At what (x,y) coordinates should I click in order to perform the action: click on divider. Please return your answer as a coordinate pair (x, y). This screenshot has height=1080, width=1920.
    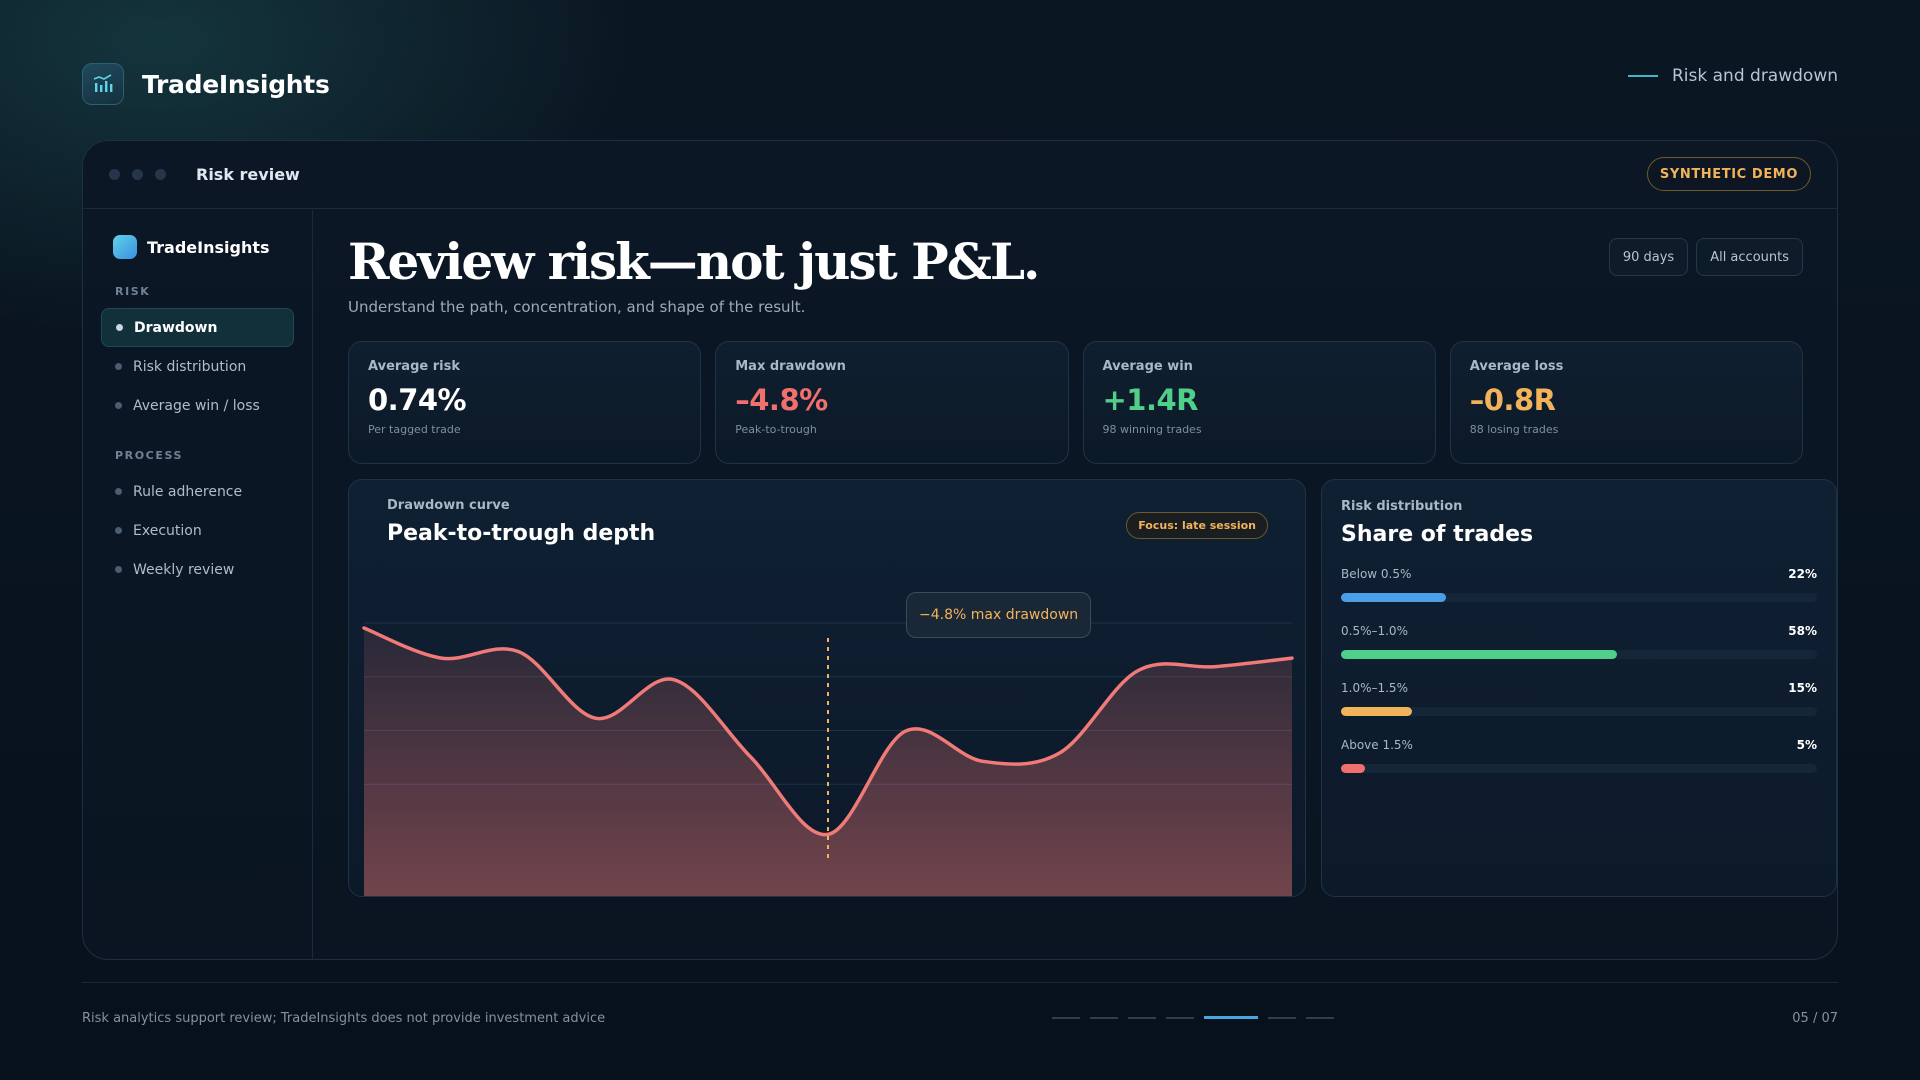
    Looking at the image, I should click on (1643, 76).